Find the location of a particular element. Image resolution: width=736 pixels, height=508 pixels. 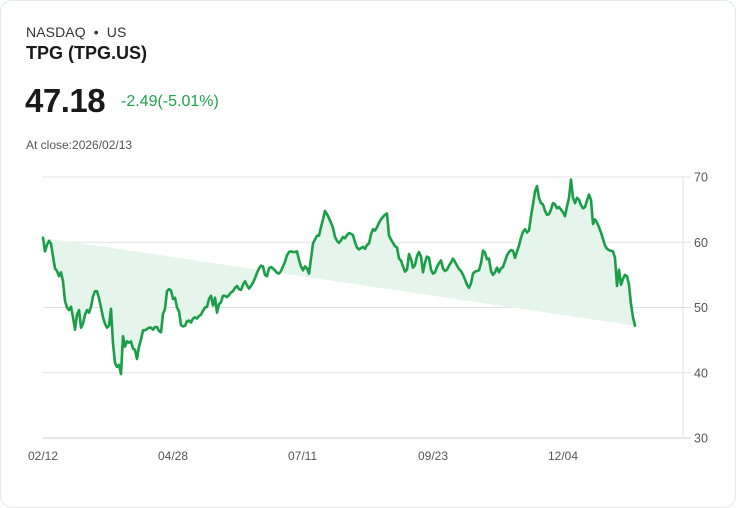

y-axis: 30 40 50 60 70 is located at coordinates (701, 308).